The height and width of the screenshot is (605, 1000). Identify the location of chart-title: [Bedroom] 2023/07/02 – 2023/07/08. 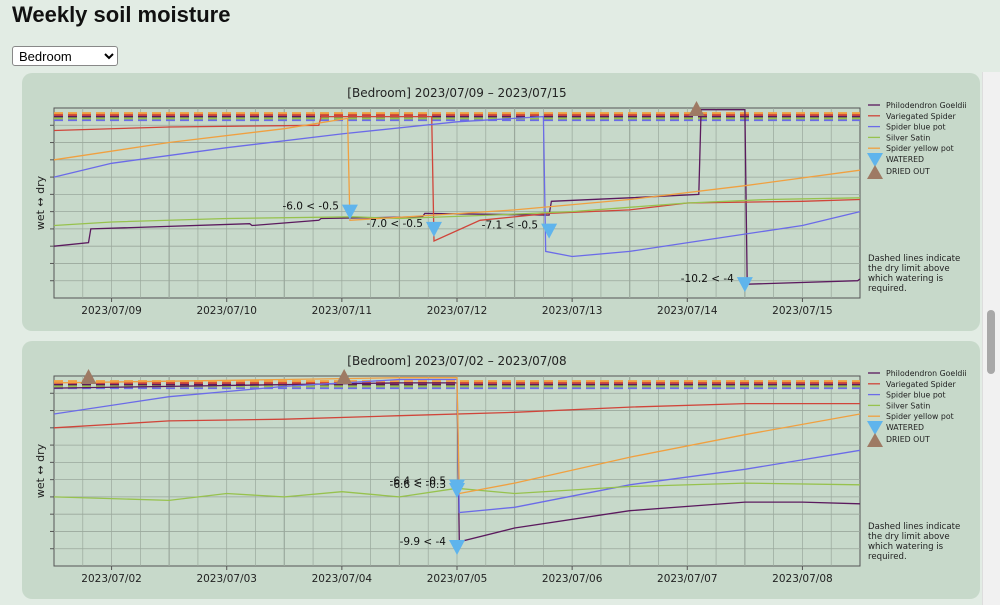
(456, 361).